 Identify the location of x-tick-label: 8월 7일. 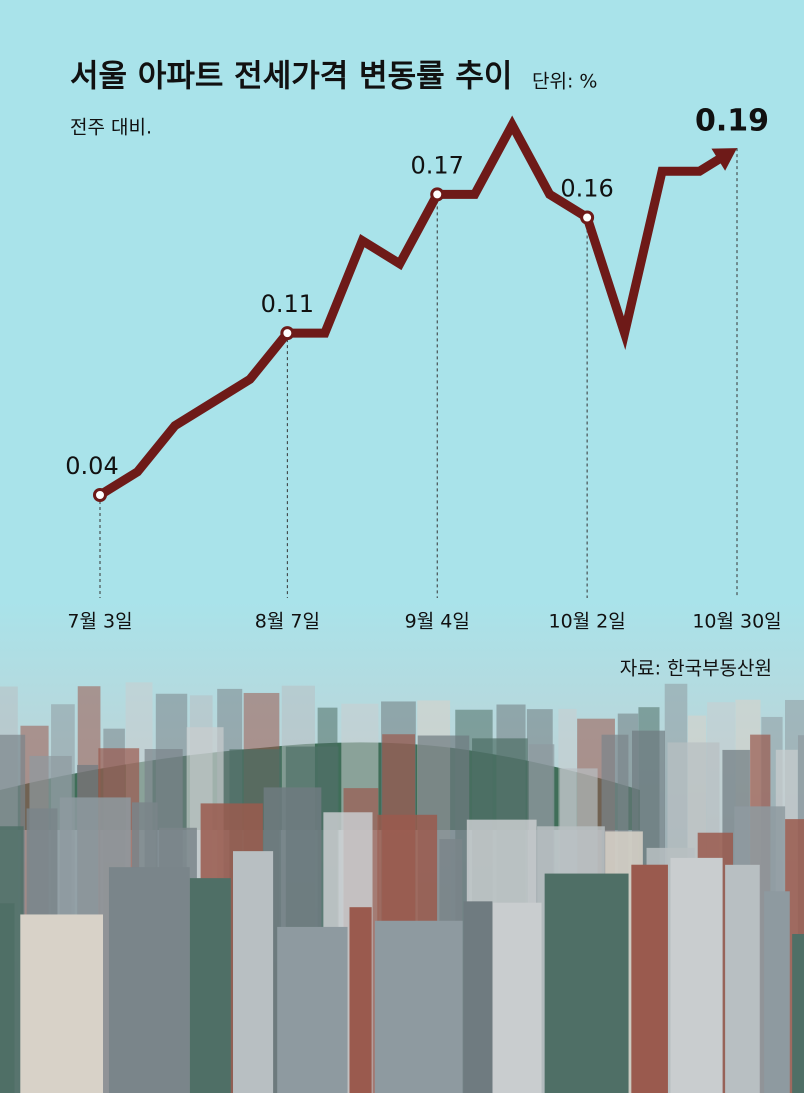
(287, 622).